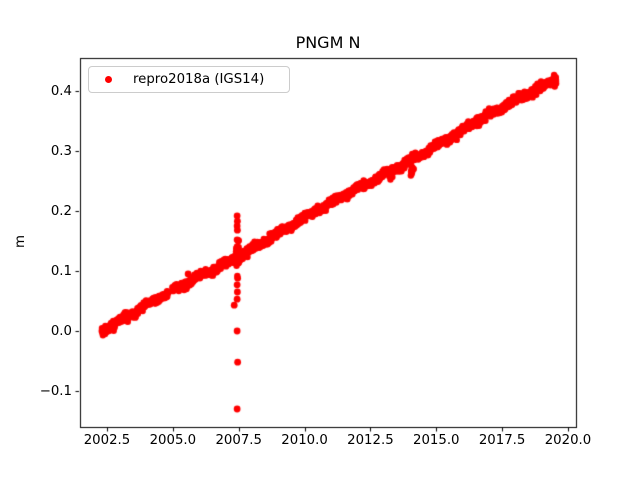 This screenshot has width=640, height=480. Describe the element at coordinates (304, 440) in the screenshot. I see `x-tick-label: 2010.0` at that location.